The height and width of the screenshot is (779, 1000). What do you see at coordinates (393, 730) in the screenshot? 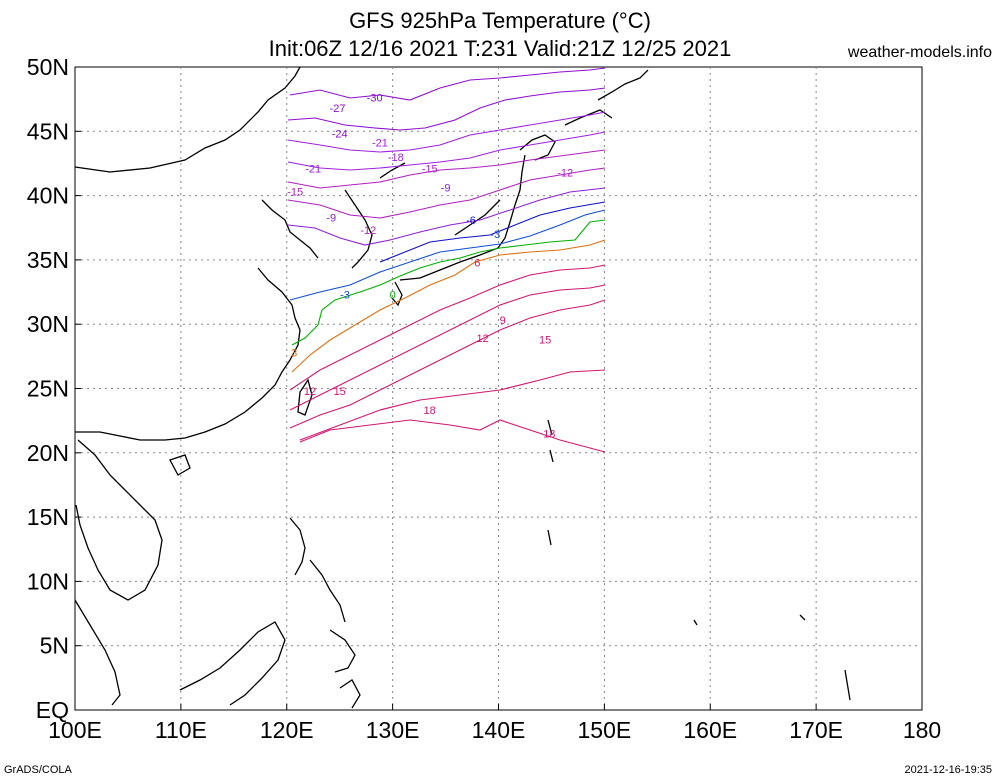
I see `x-tick-label: 130E` at bounding box center [393, 730].